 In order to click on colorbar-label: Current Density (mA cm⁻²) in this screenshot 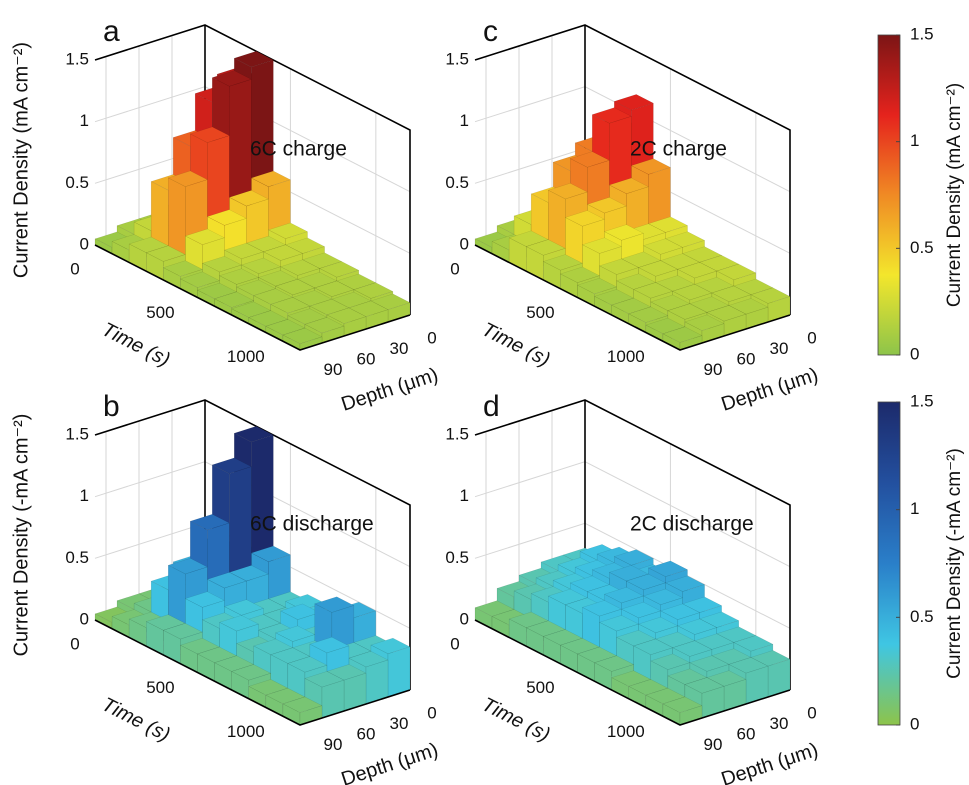, I will do `click(954, 195)`.